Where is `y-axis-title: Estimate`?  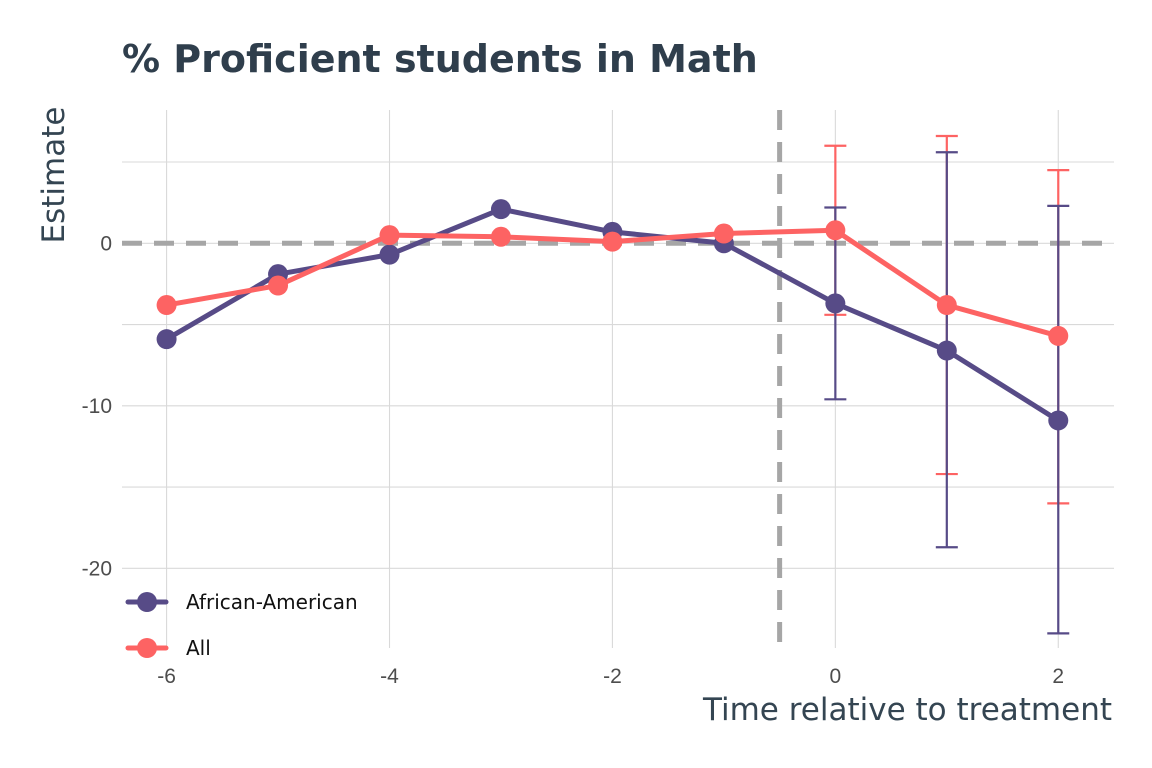 y-axis-title: Estimate is located at coordinates (54, 175).